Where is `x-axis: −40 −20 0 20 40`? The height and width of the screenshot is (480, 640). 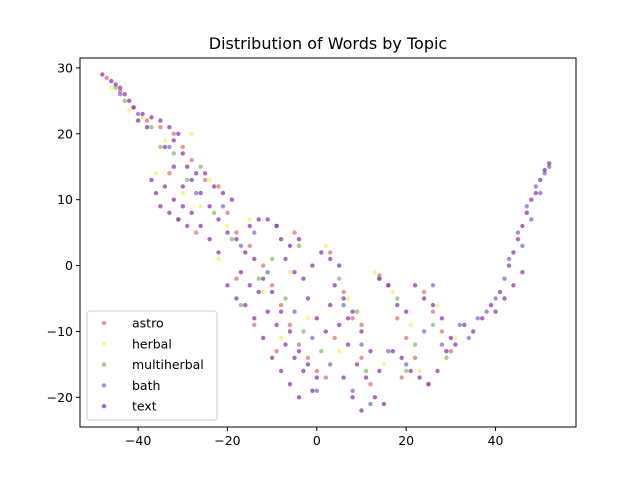 x-axis: −40 −20 0 20 40 is located at coordinates (314, 437).